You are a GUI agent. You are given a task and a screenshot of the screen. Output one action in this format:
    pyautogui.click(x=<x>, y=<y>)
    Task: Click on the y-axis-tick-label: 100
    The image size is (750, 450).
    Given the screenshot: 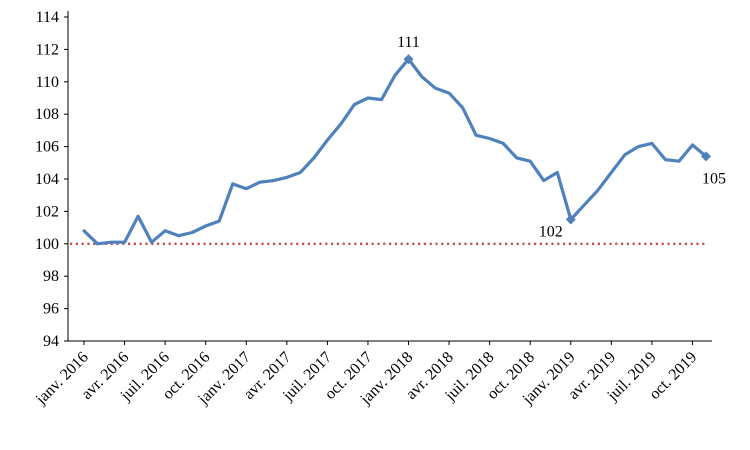 What is the action you would take?
    pyautogui.click(x=47, y=244)
    